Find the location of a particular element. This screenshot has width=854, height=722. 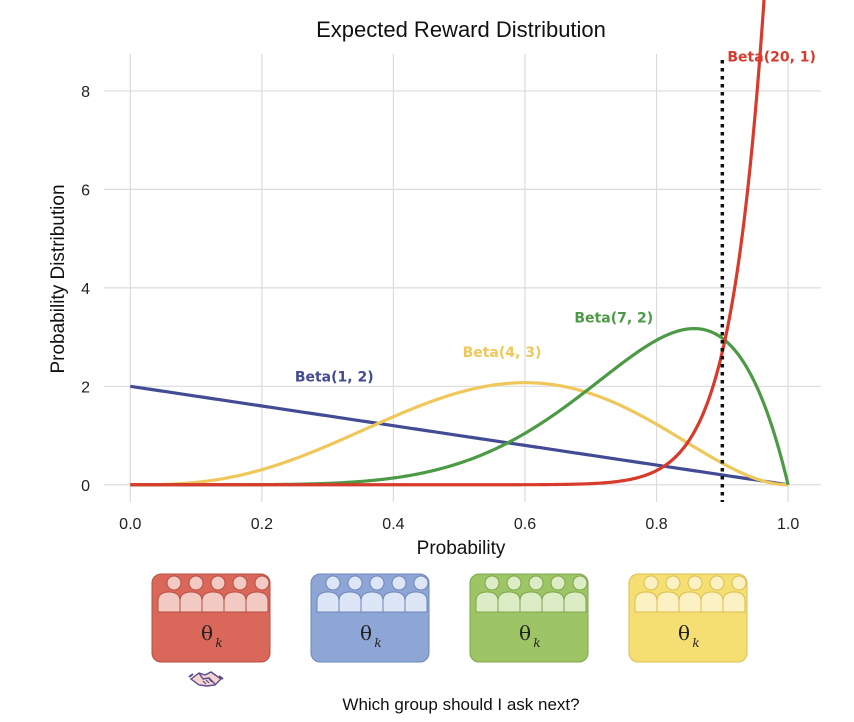

y-ticks: 0 2 4 6 8 is located at coordinates (85, 289).